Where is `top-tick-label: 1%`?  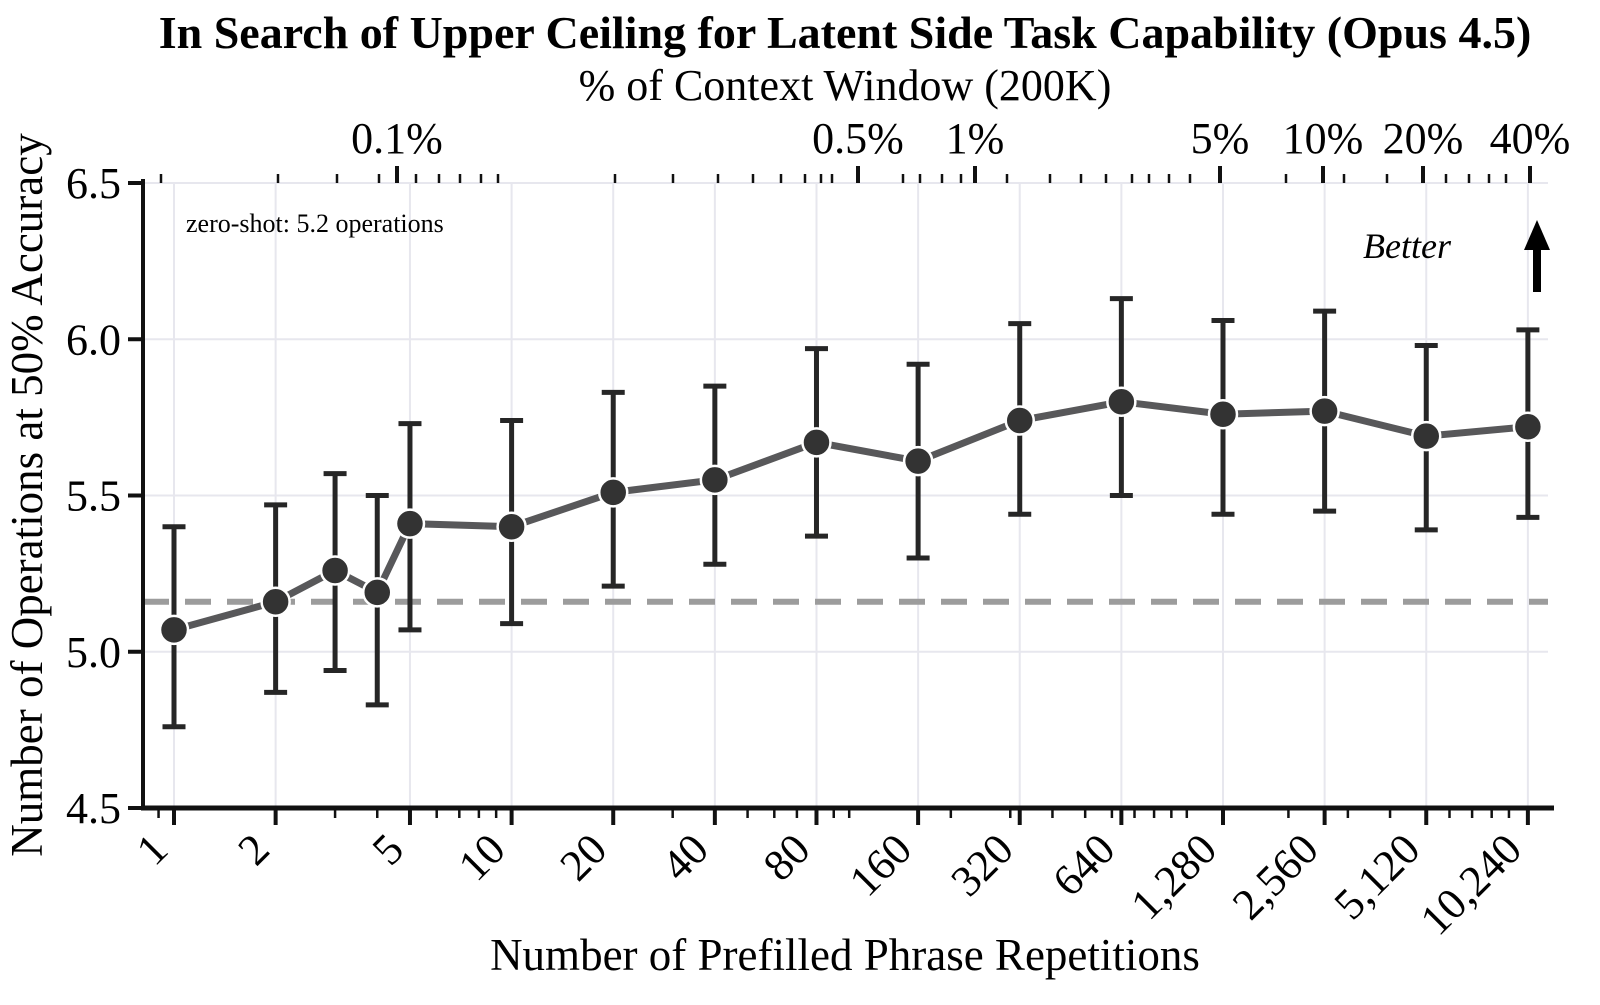
top-tick-label: 1% is located at coordinates (975, 138).